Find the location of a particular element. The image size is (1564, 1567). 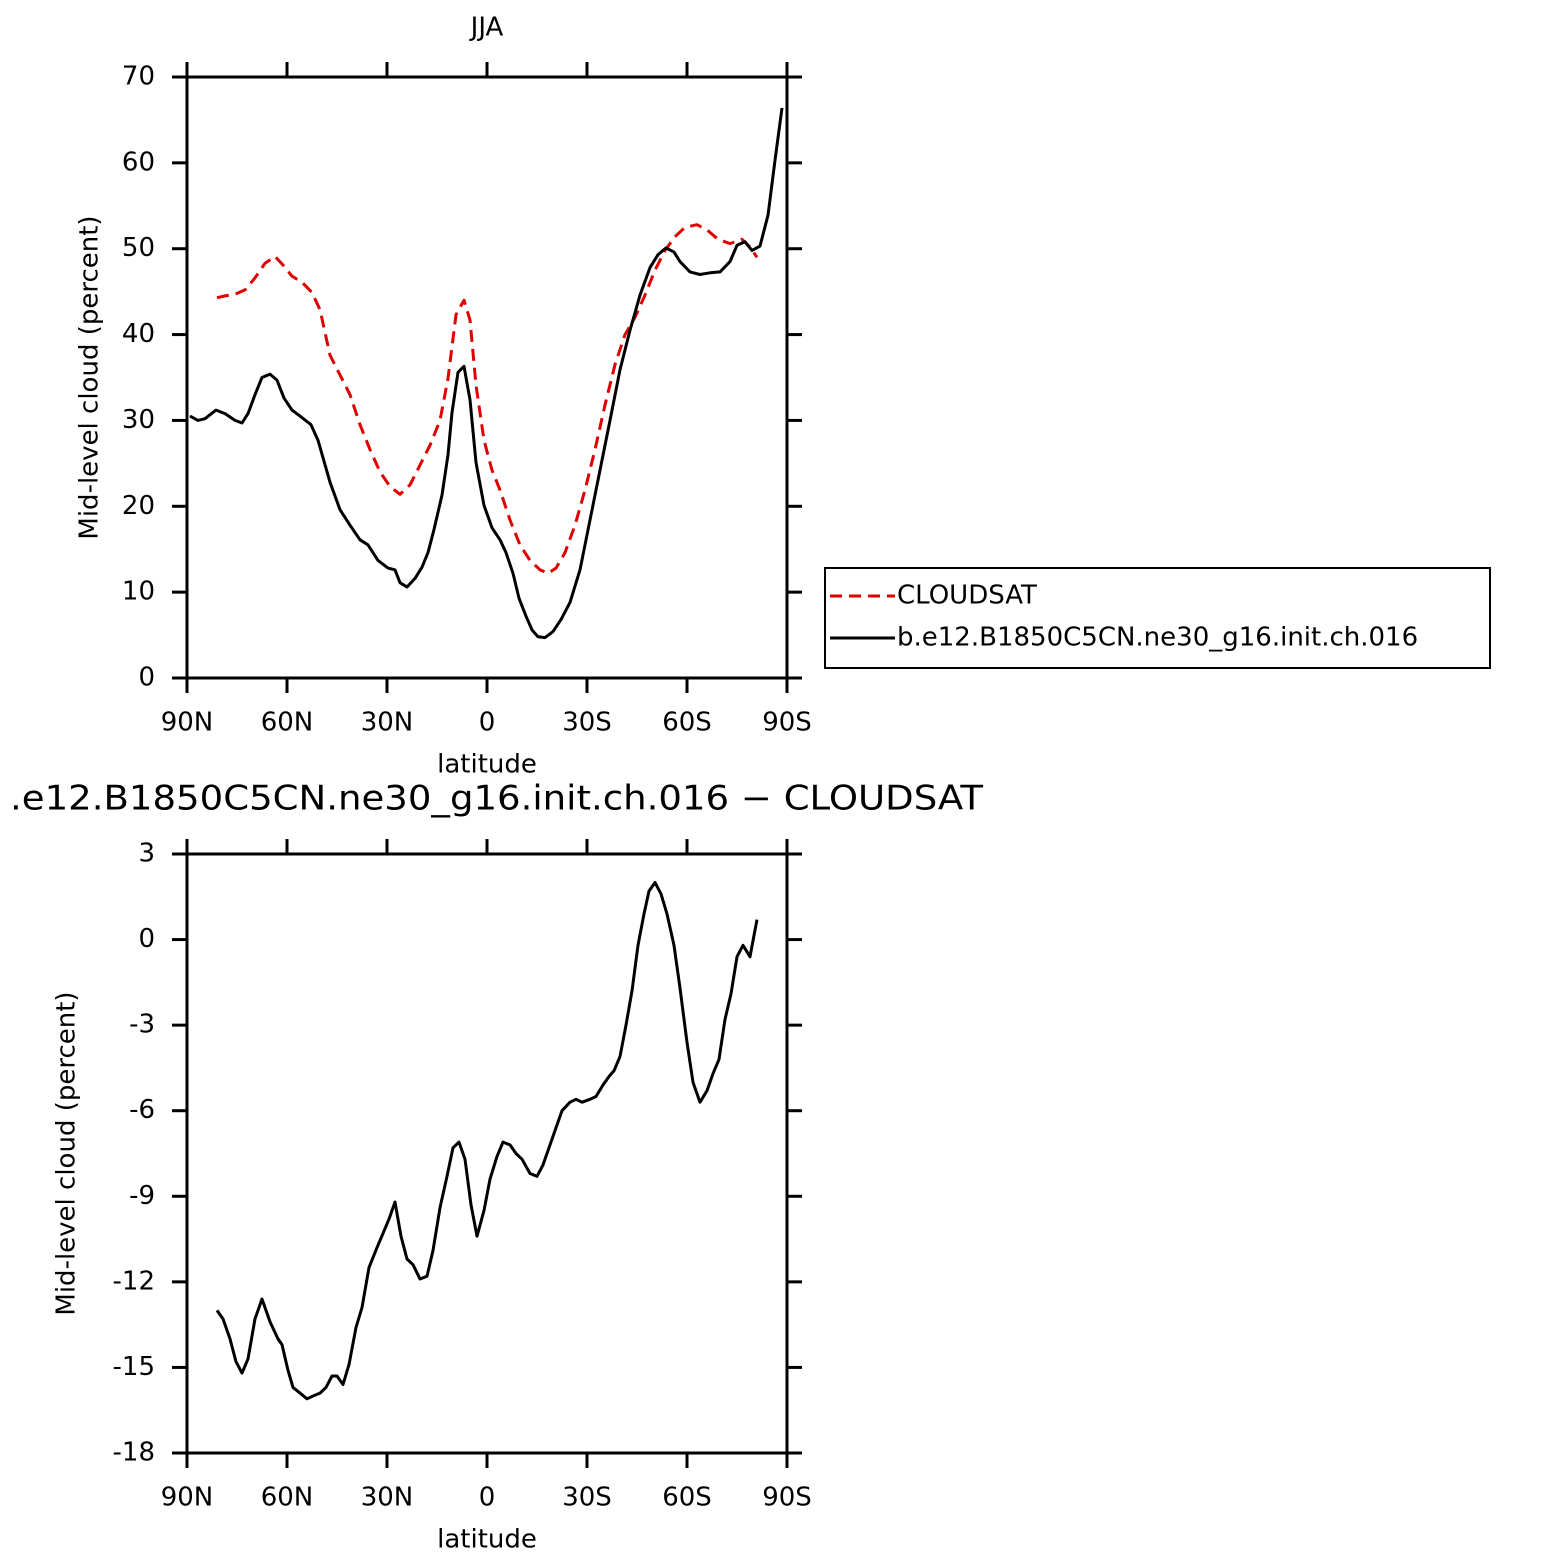

y-tick-label: 40 is located at coordinates (138, 334).